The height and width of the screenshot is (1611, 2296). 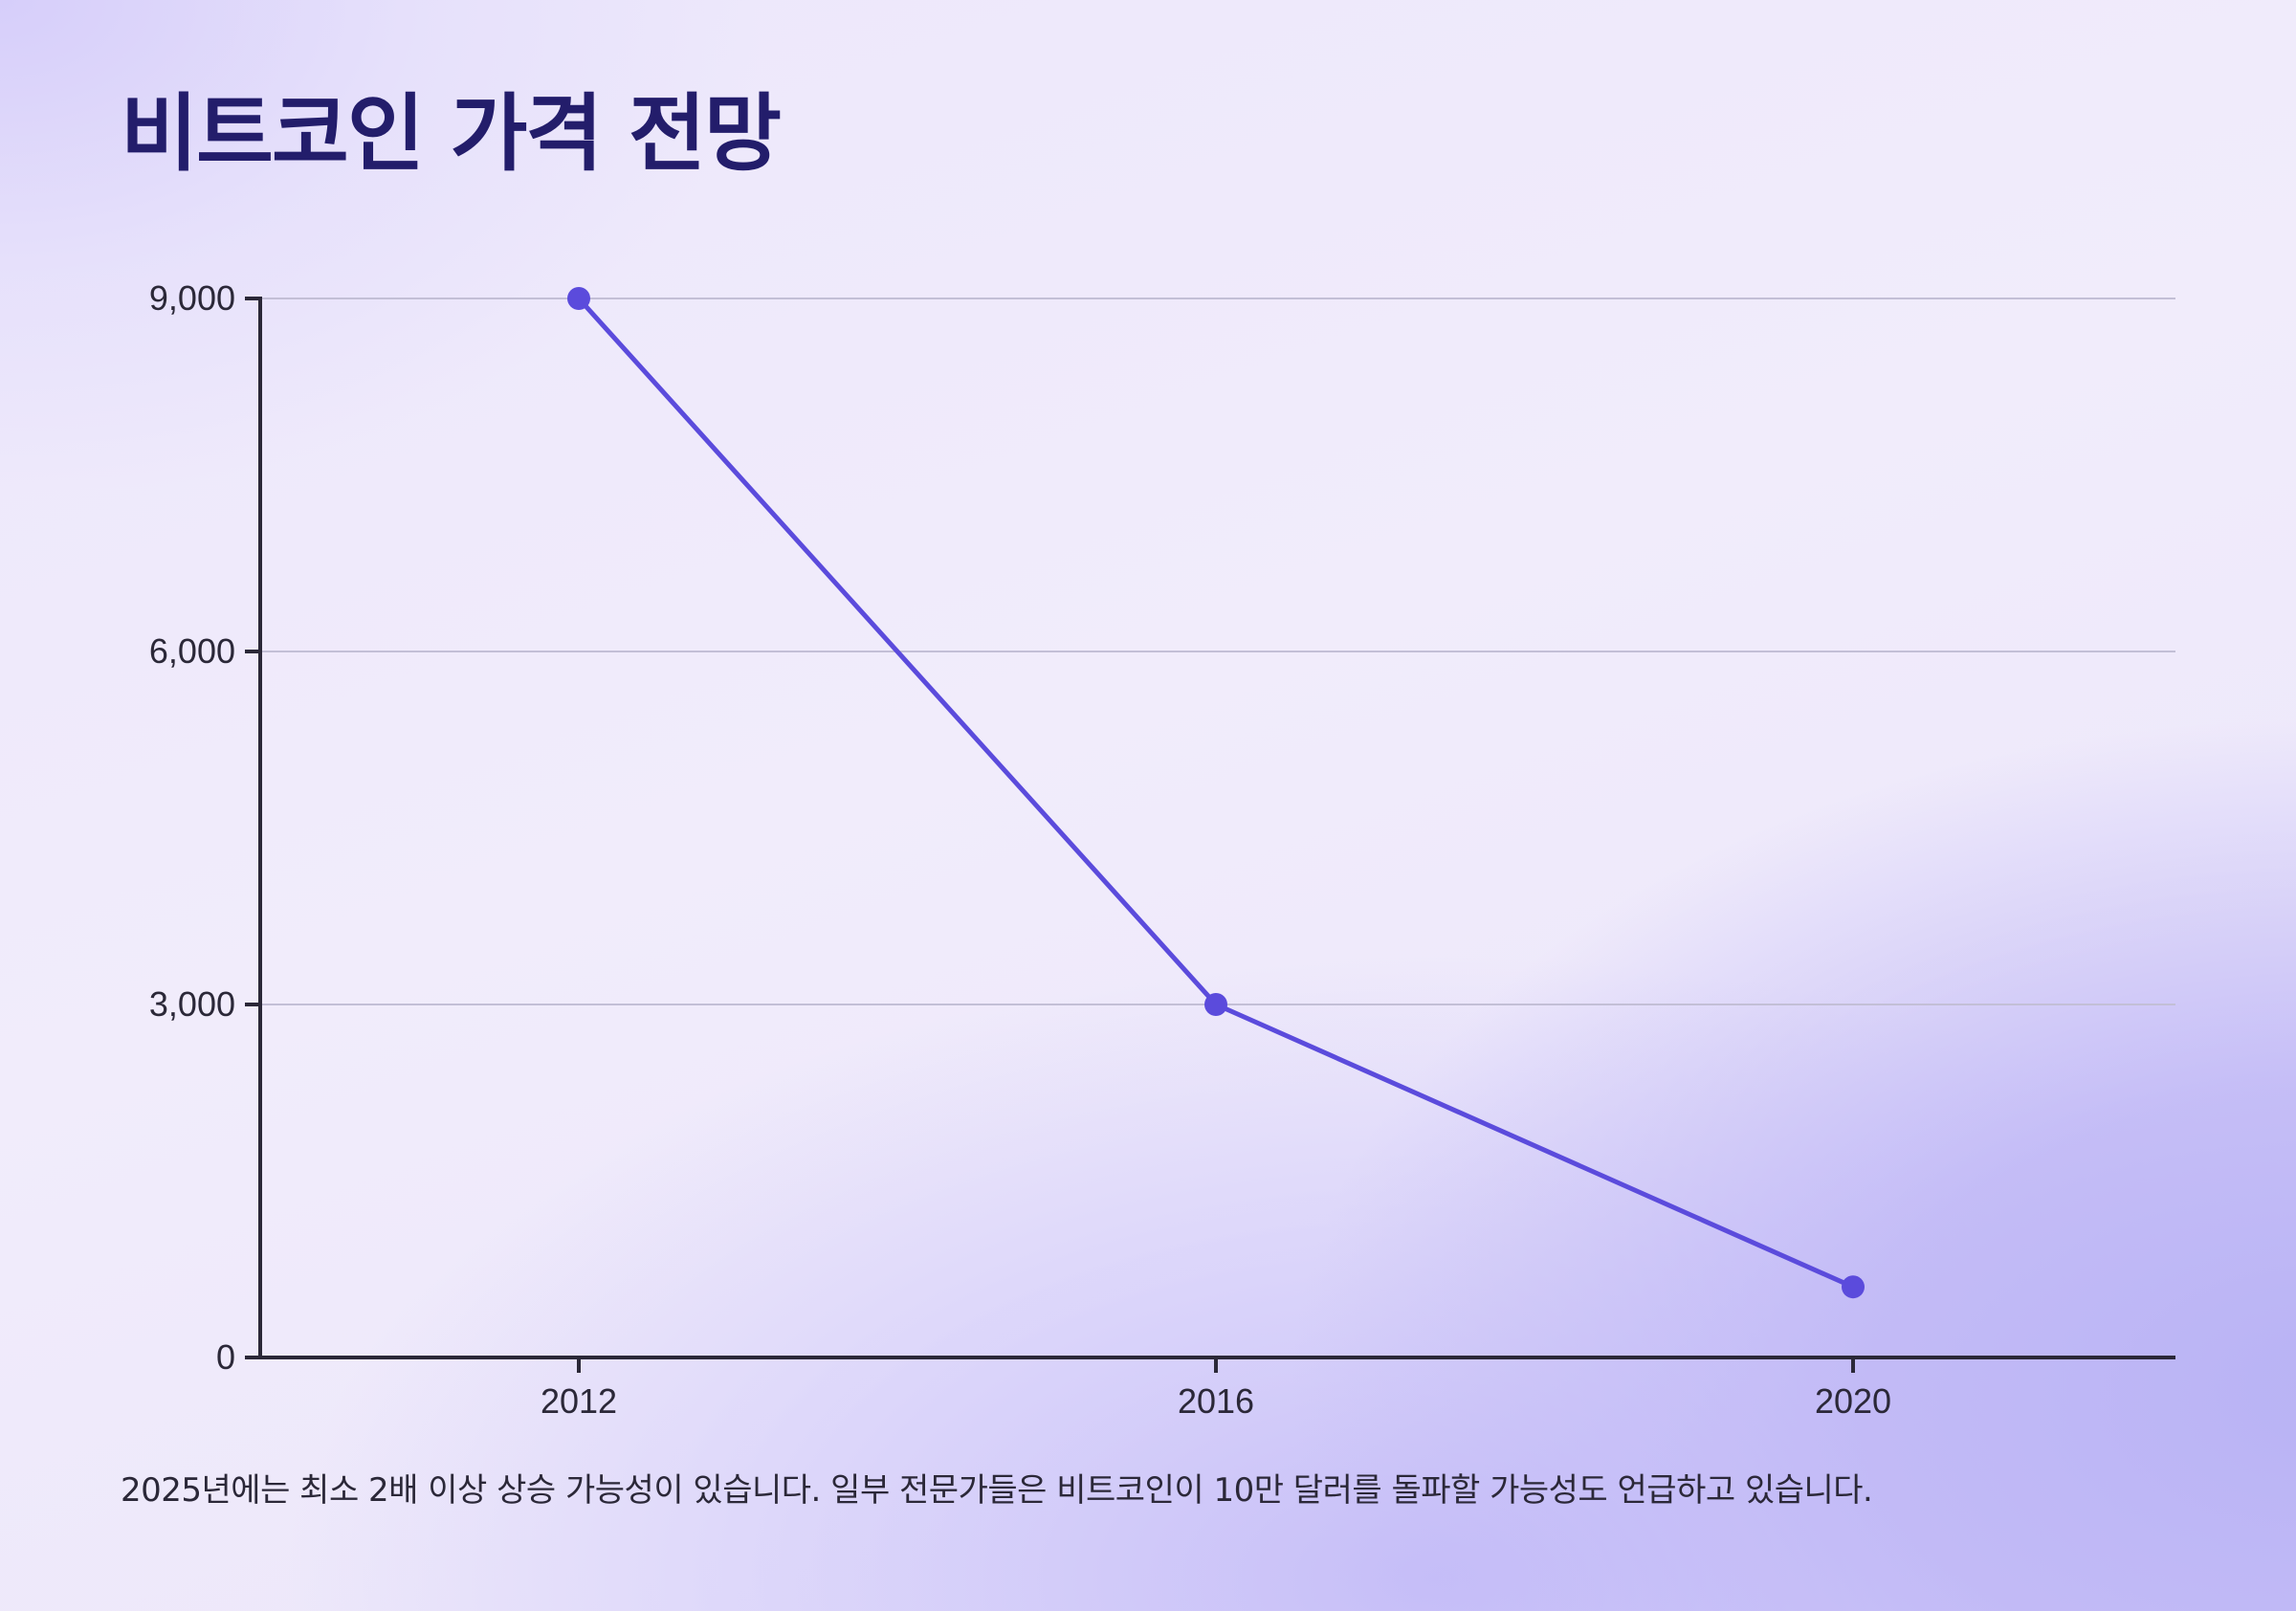 What do you see at coordinates (579, 1401) in the screenshot?
I see `x-tick-label: 2012` at bounding box center [579, 1401].